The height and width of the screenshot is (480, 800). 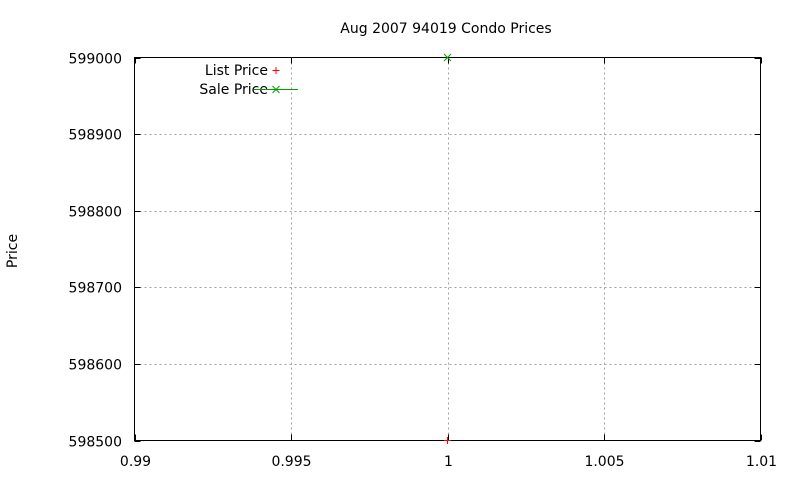 What do you see at coordinates (761, 462) in the screenshot?
I see `x-tick-label: 1.01` at bounding box center [761, 462].